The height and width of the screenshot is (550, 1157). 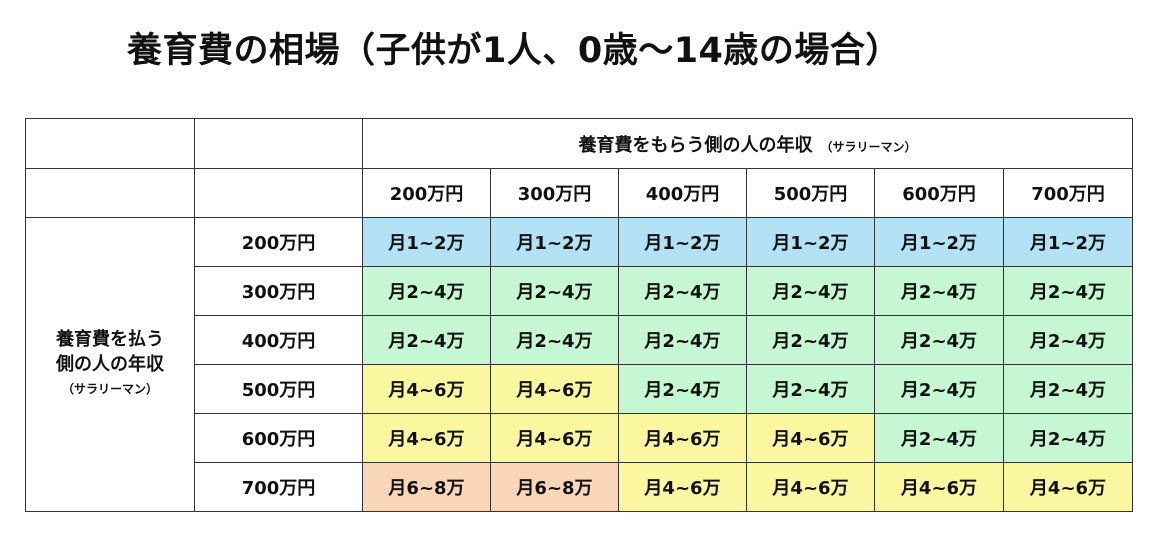 I want to click on table-row: 400万円 月2~4万 月2~4万 月2~4万 月2~4万 月2~4万 月2~4万, so click(x=579, y=340).